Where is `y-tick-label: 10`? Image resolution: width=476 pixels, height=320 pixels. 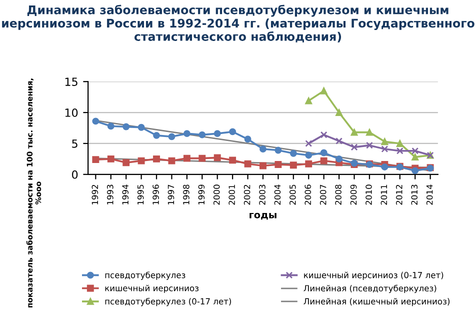 y-tick-label: 10 is located at coordinates (71, 112).